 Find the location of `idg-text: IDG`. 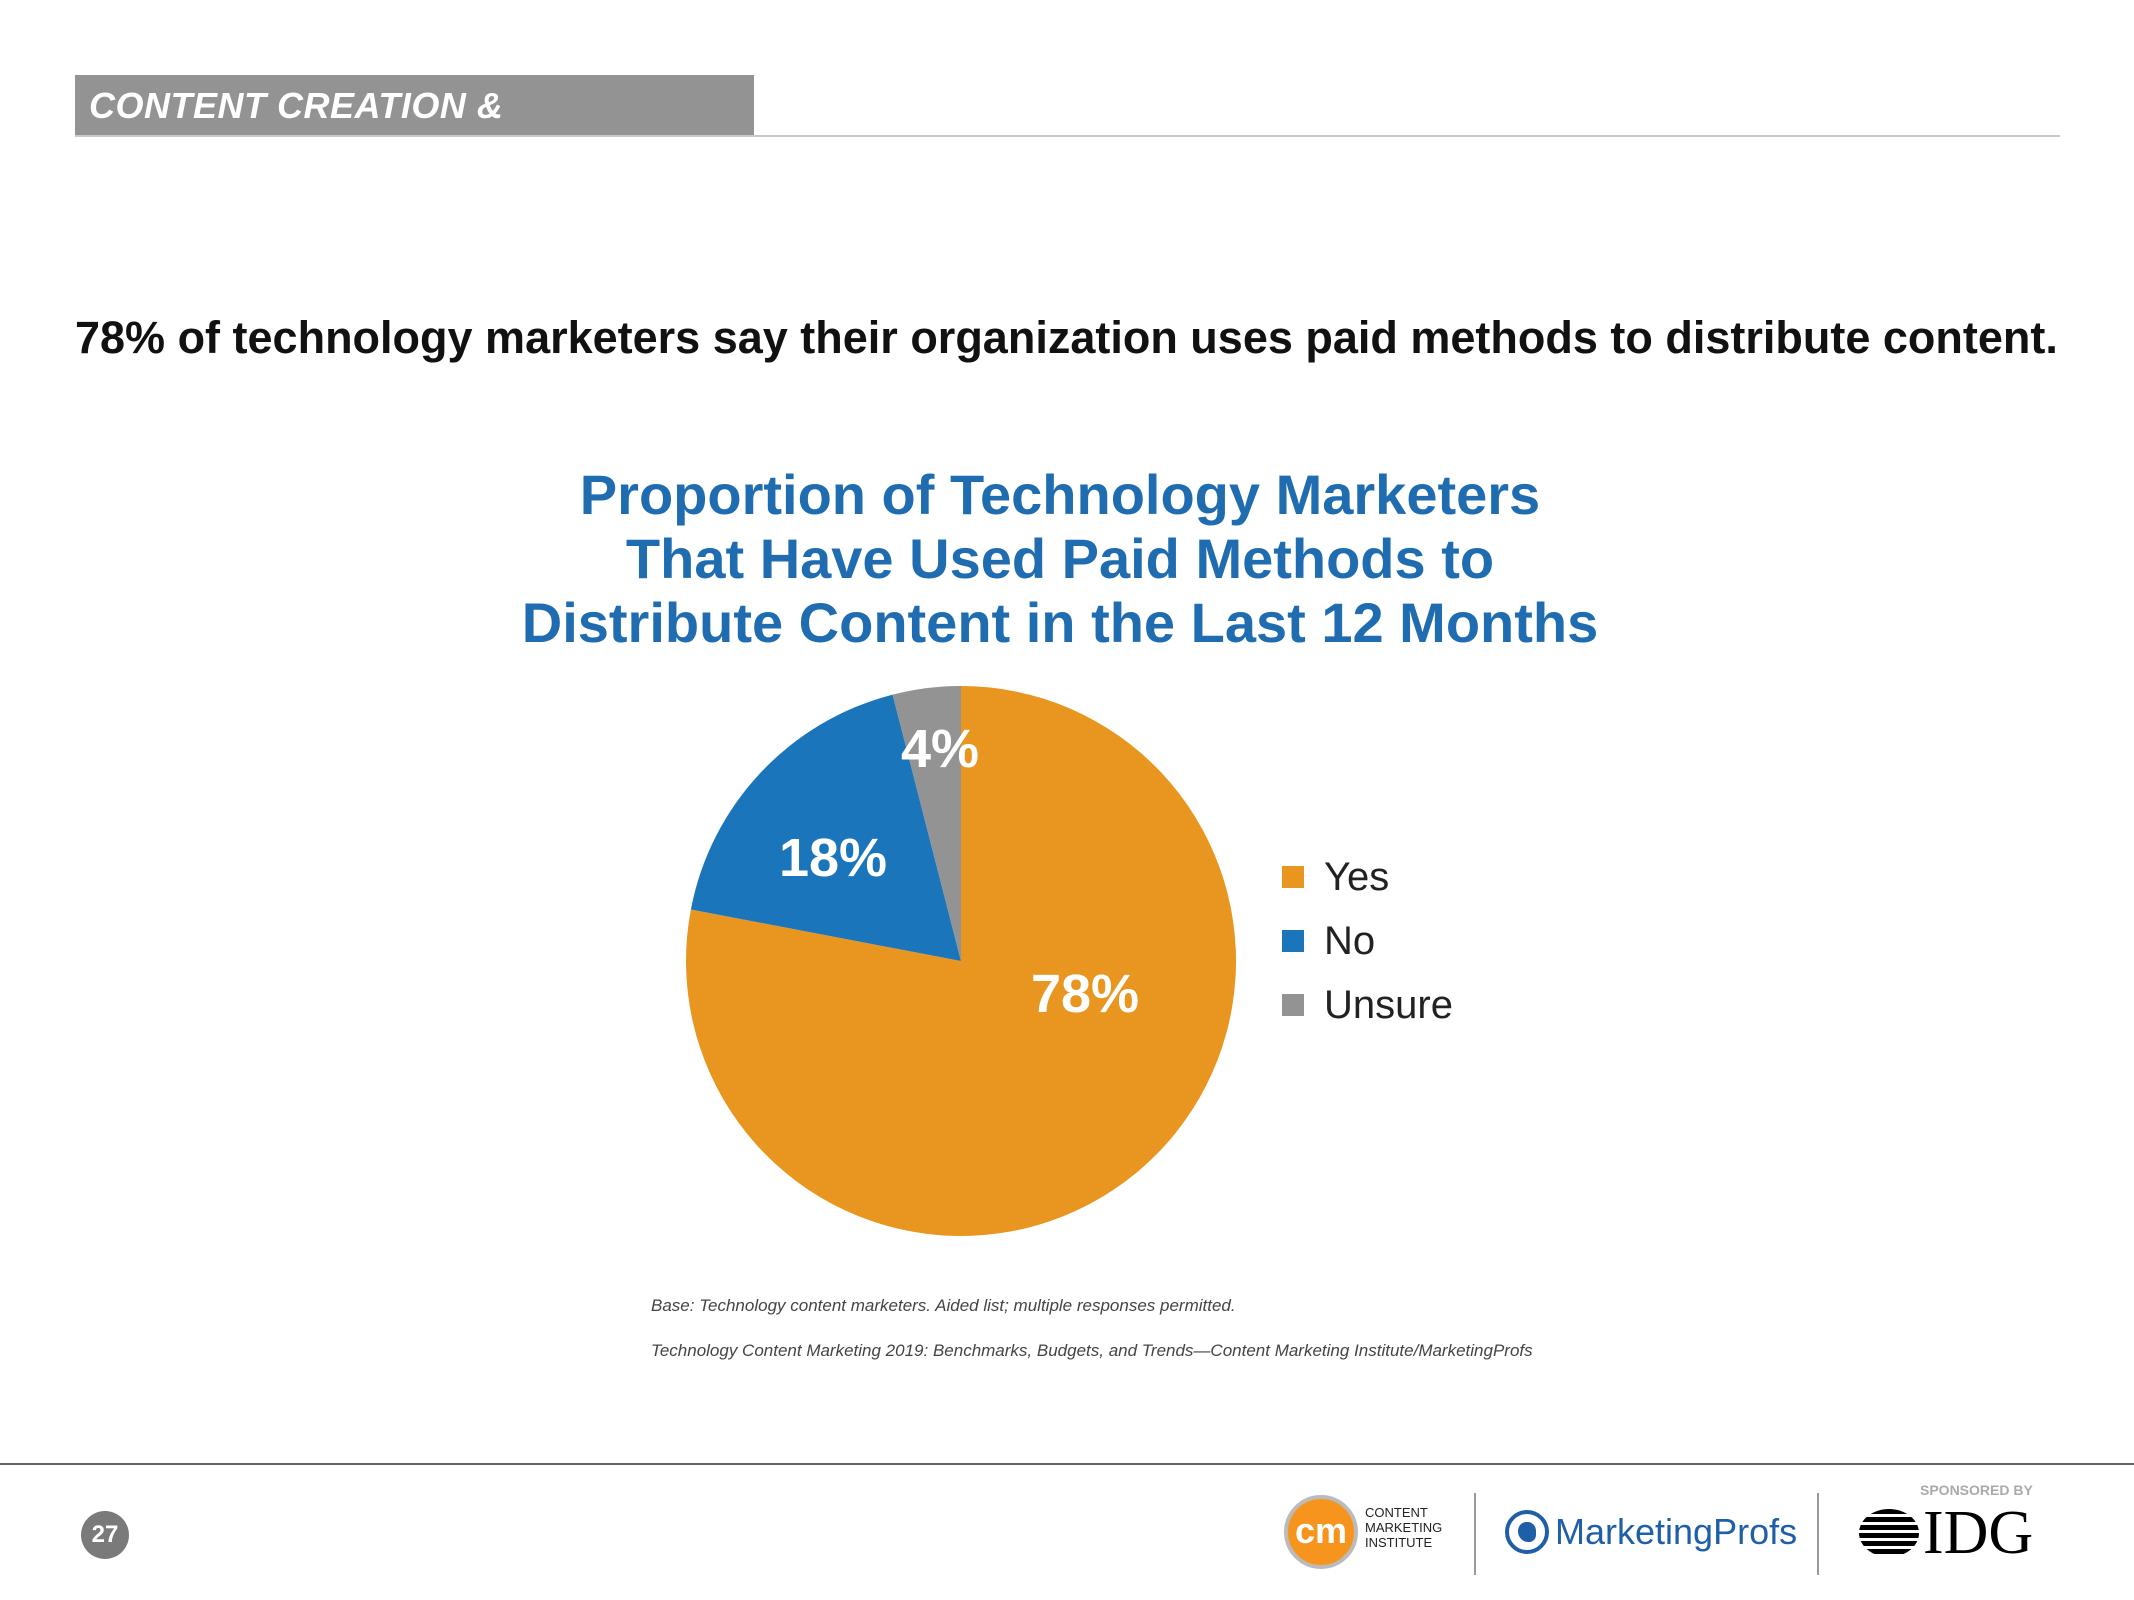

idg-text: IDG is located at coordinates (1978, 1533).